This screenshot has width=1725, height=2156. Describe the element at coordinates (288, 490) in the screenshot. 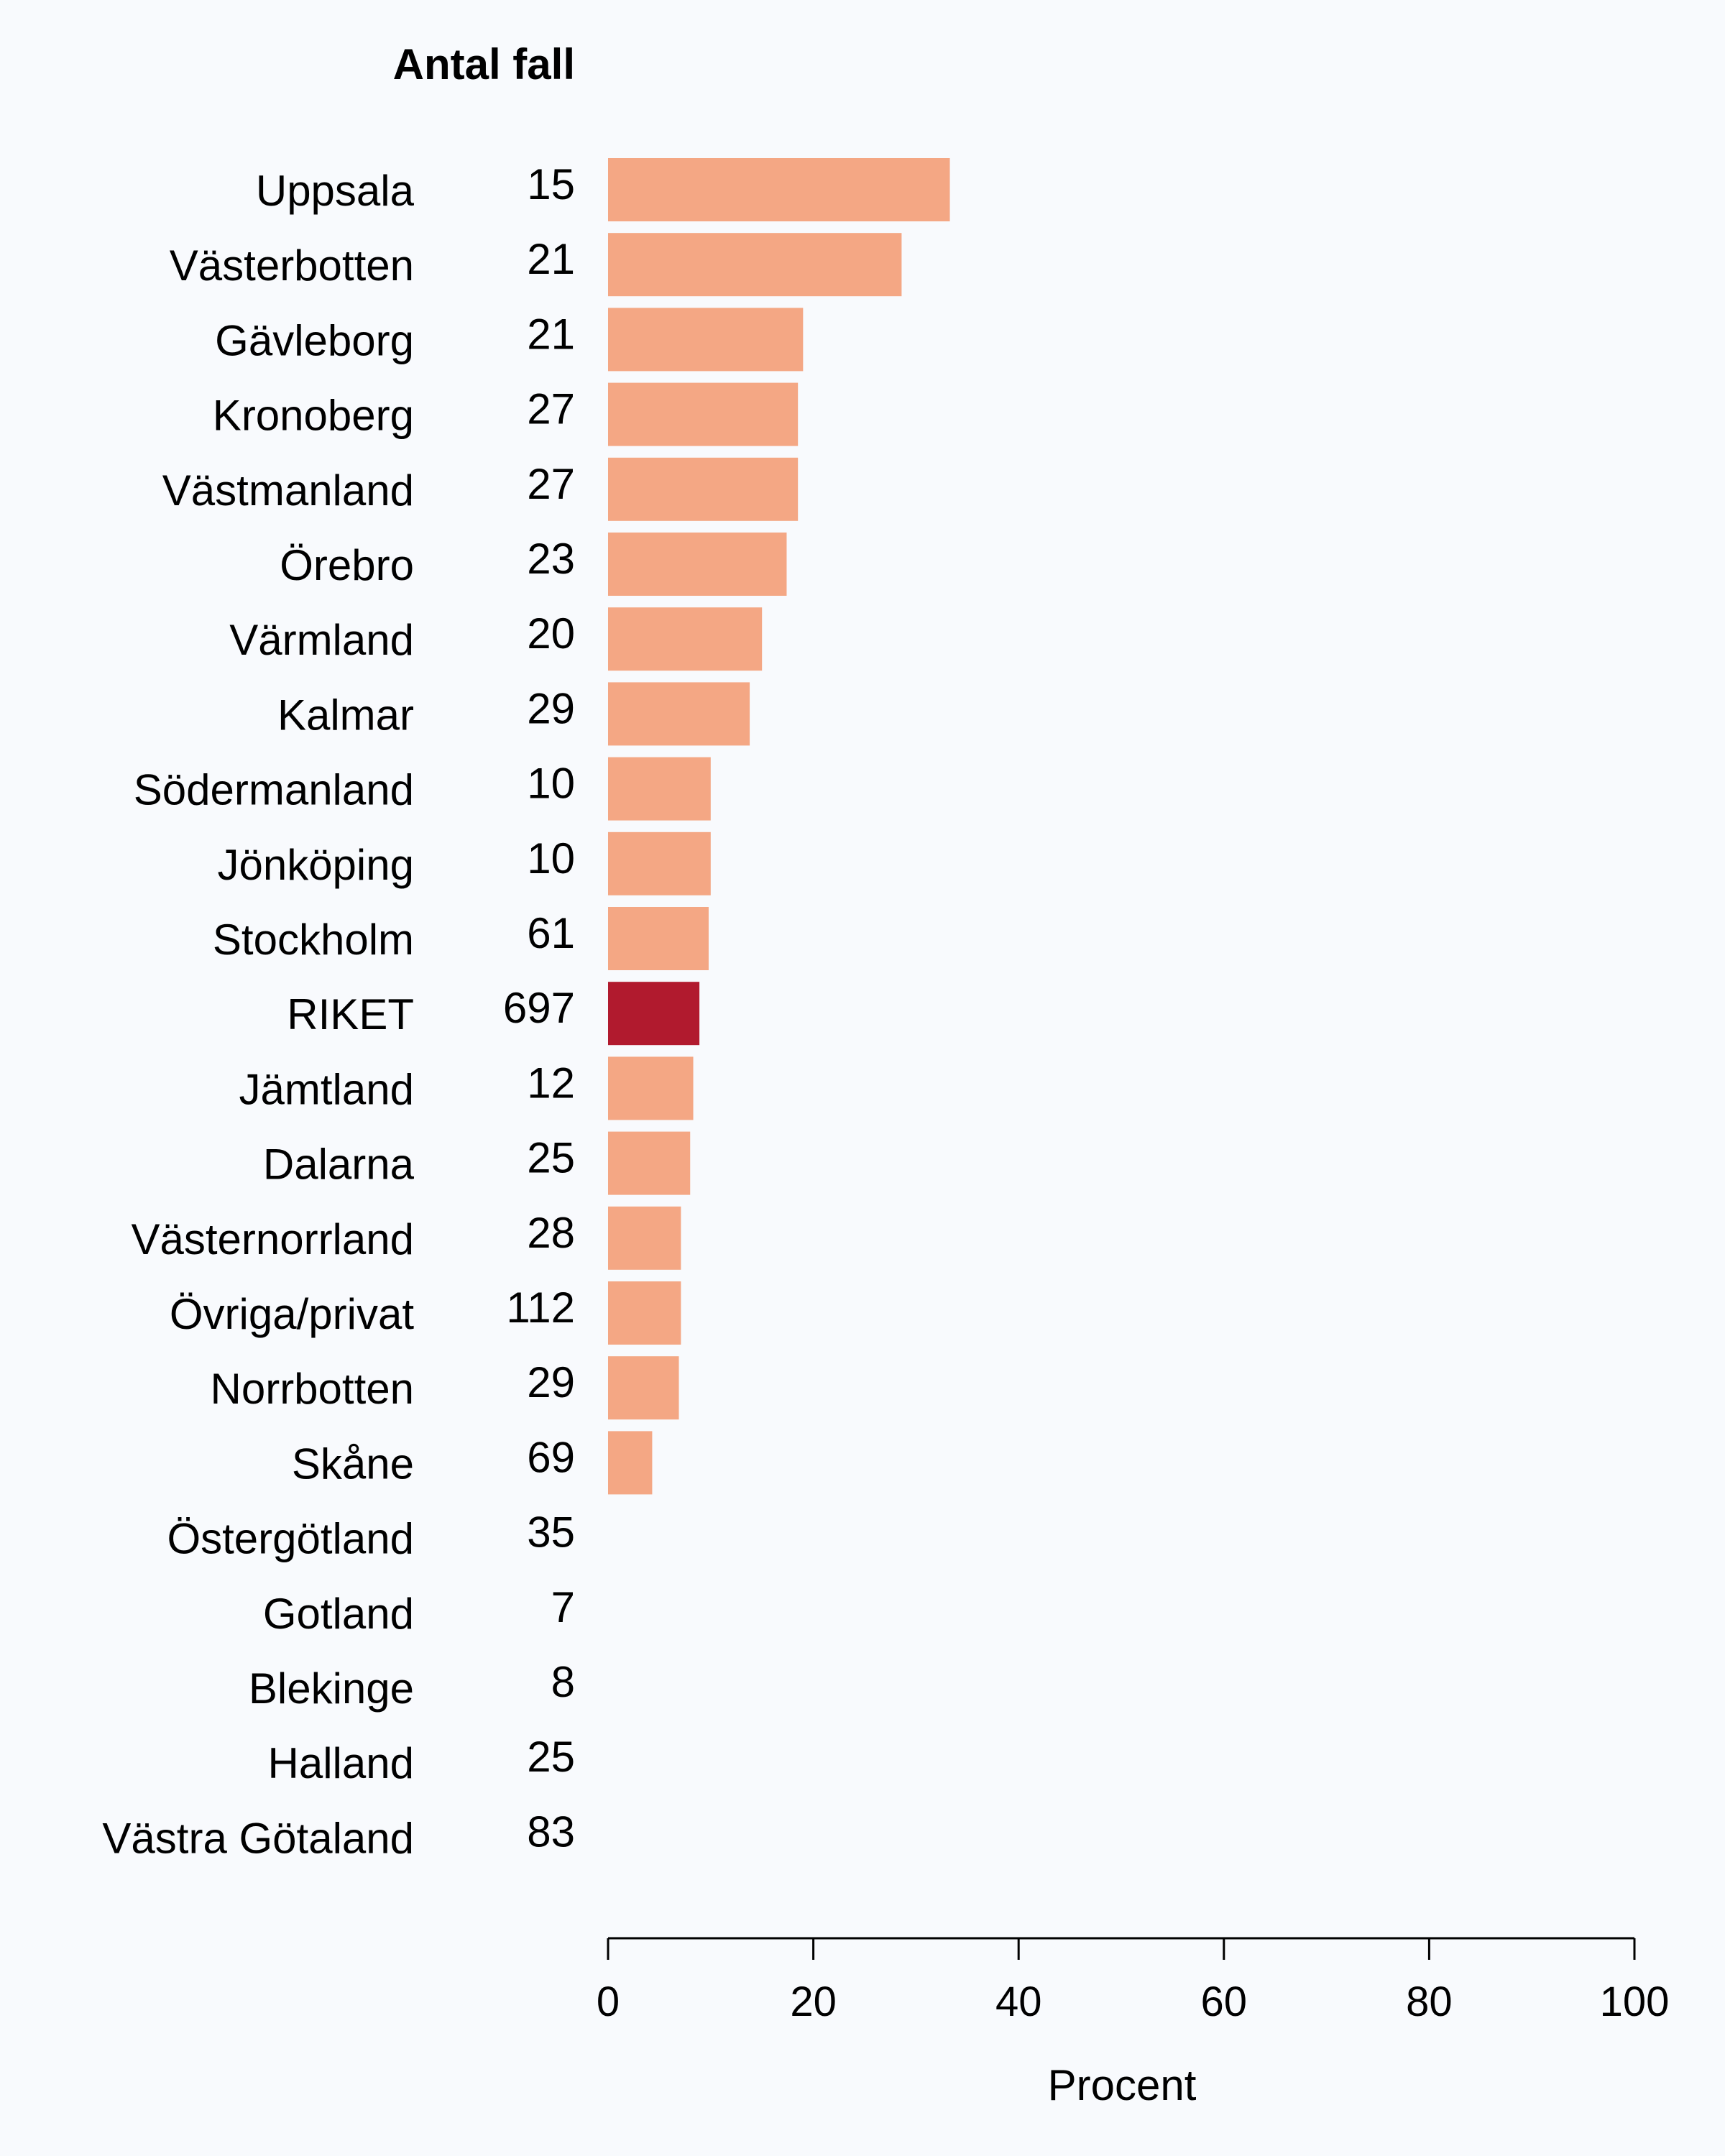

I see `region-label: Västmanland` at that location.